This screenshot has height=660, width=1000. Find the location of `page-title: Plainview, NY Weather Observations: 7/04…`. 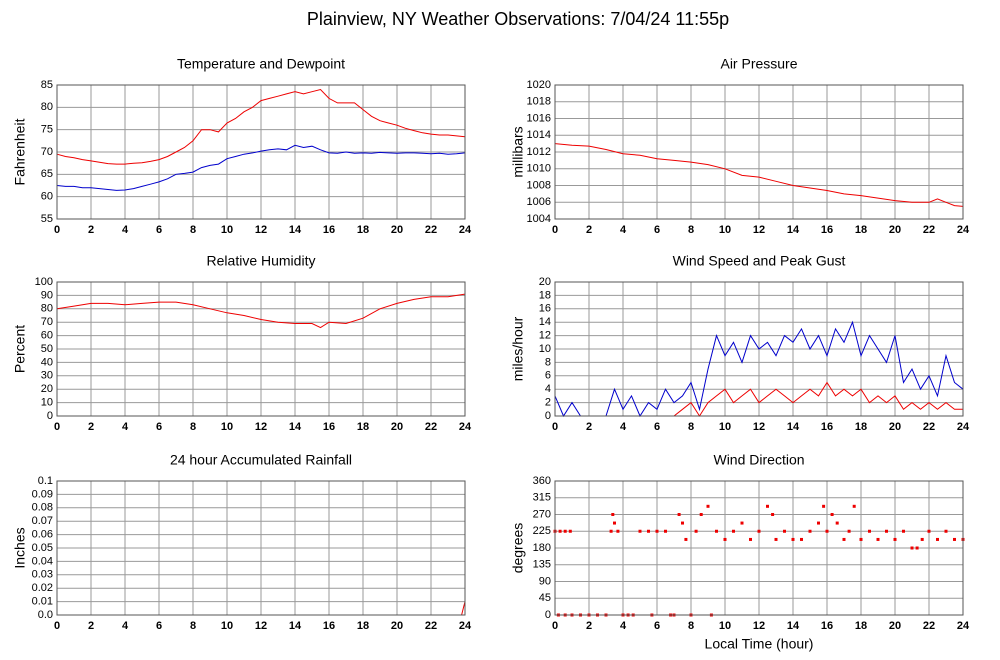

page-title: Plainview, NY Weather Observations: 7/04… is located at coordinates (518, 19).